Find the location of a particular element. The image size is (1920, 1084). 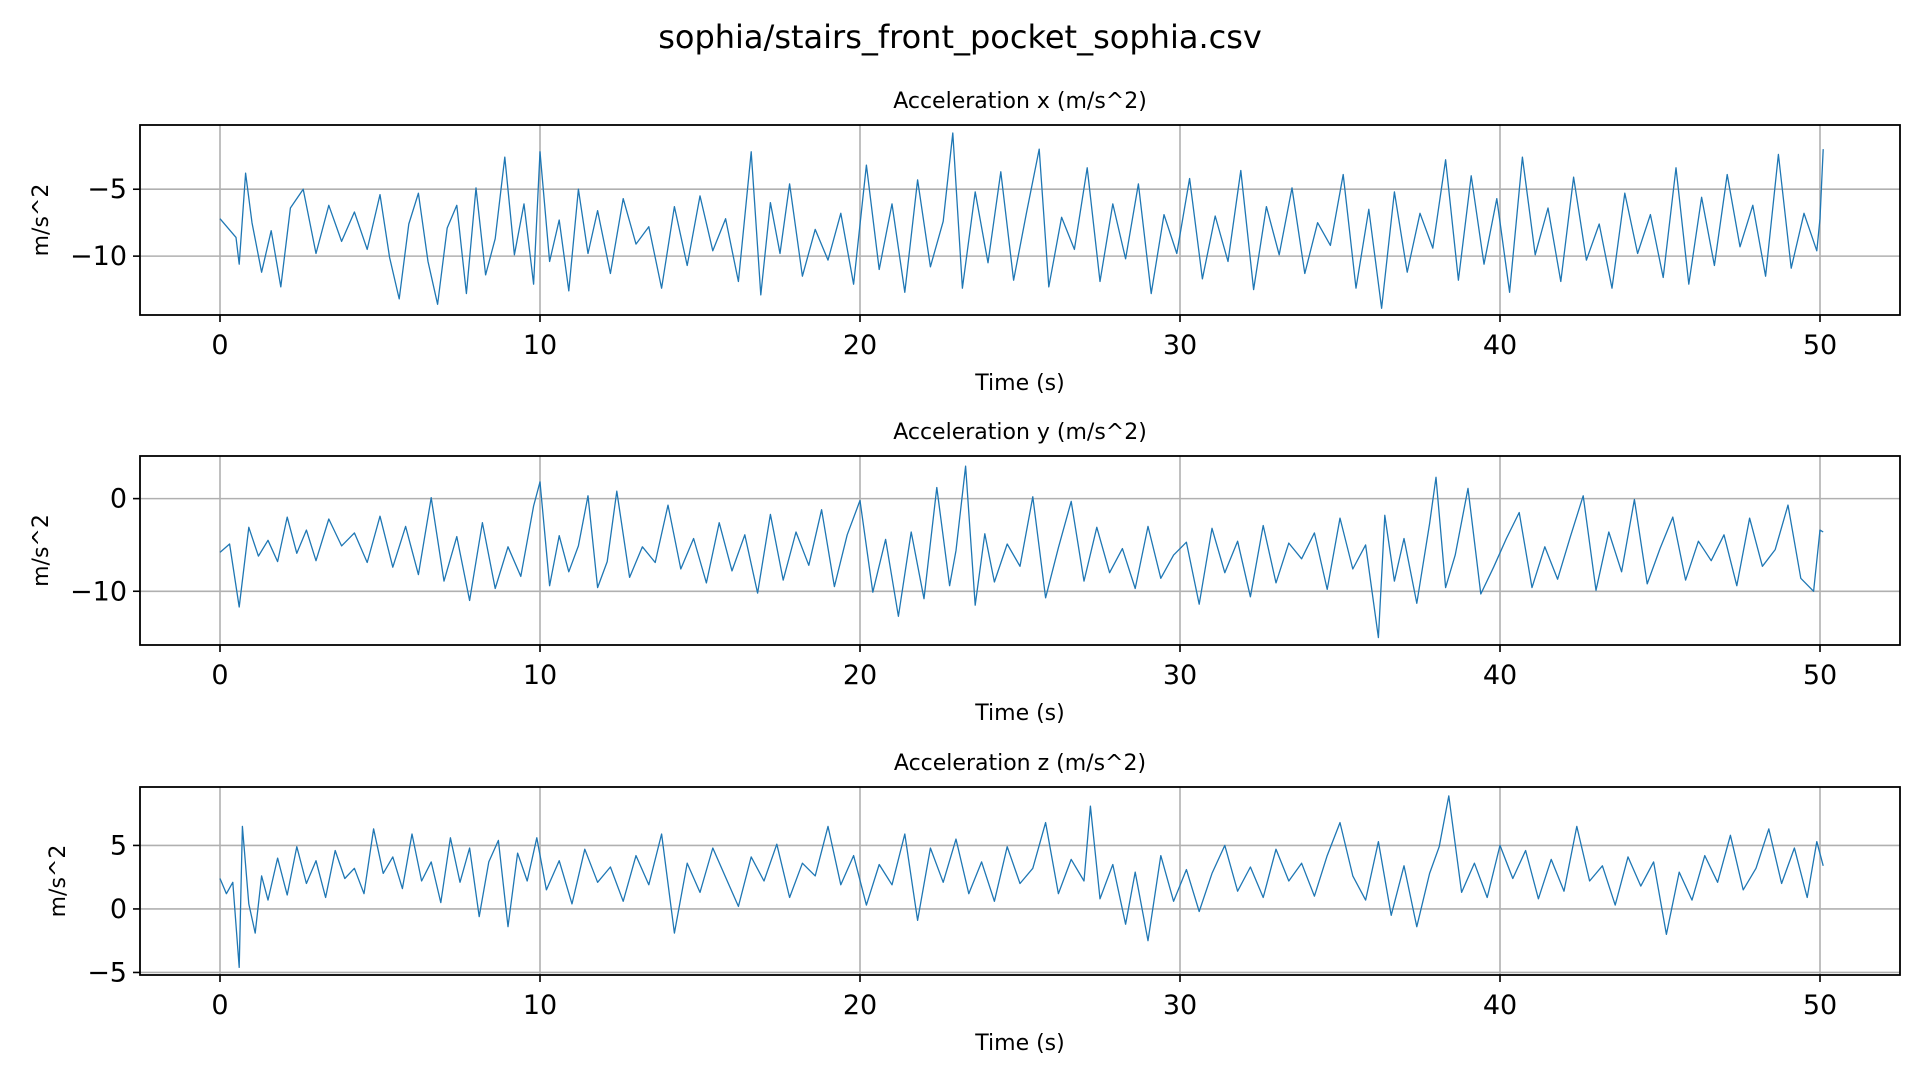

figure-title: sophia/stairs_front_pocket_sophia.csv is located at coordinates (960, 37).